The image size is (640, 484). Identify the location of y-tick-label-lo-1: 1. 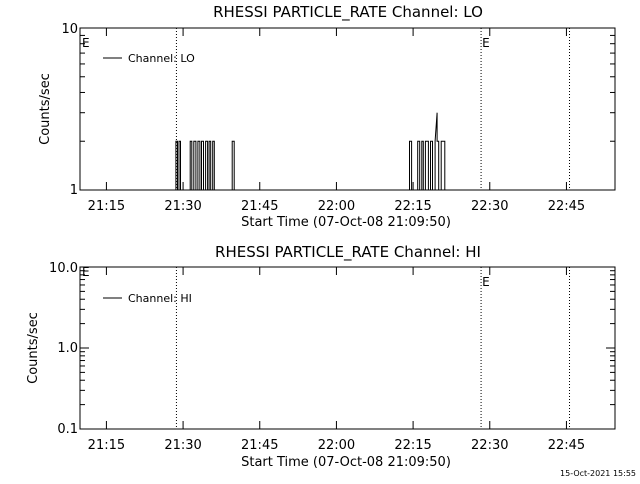
(74, 190).